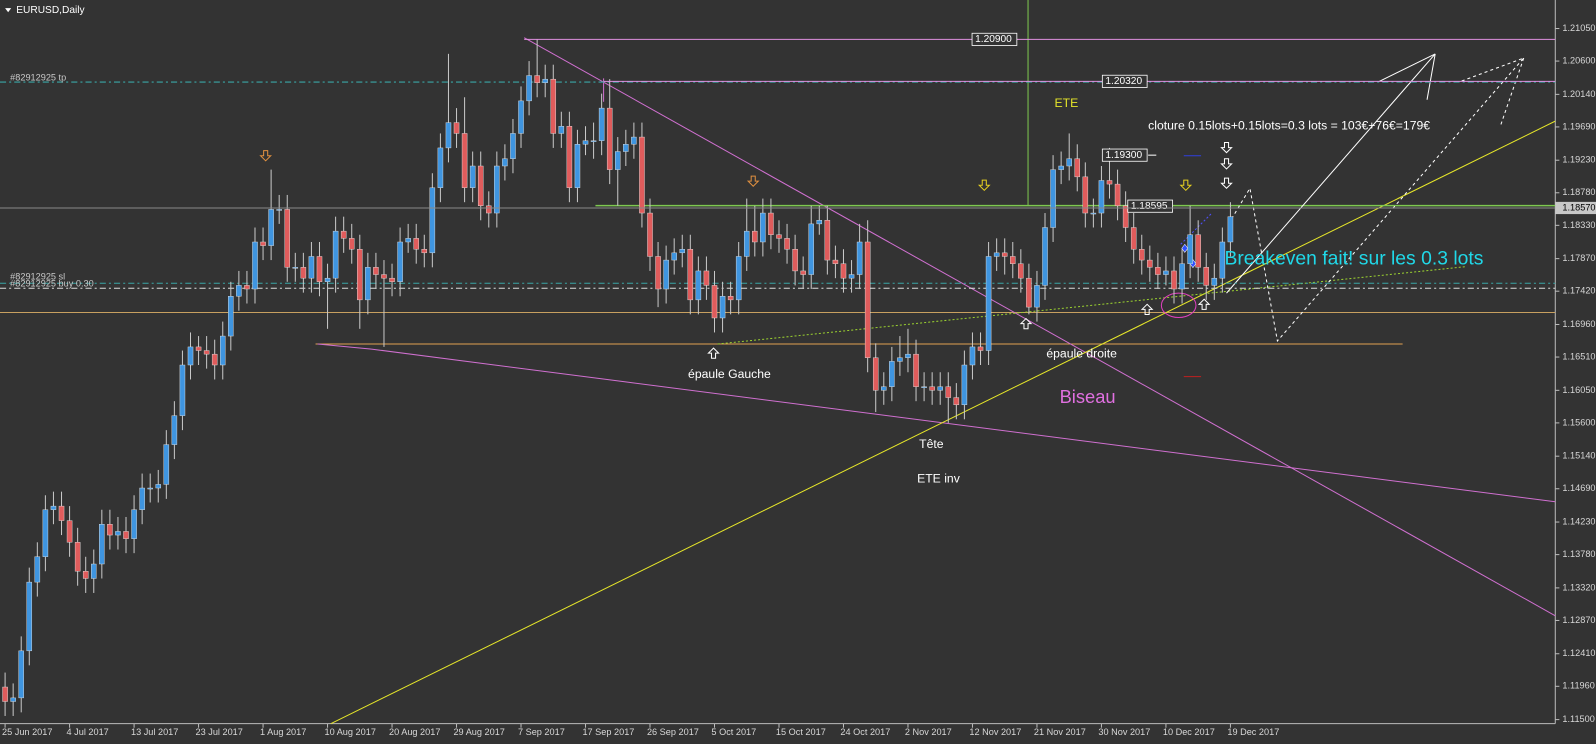  I want to click on y-tick-label: 1.15600, so click(1578, 422).